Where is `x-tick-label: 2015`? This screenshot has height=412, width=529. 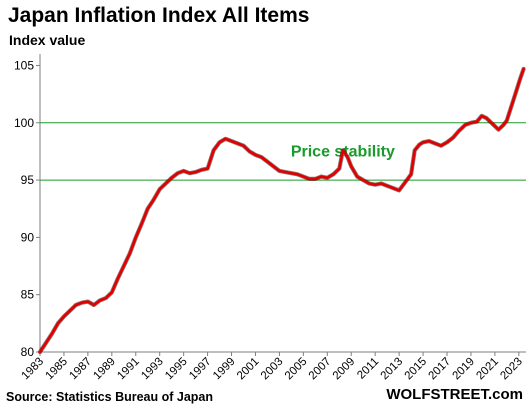 x-tick-label: 2015 is located at coordinates (416, 369).